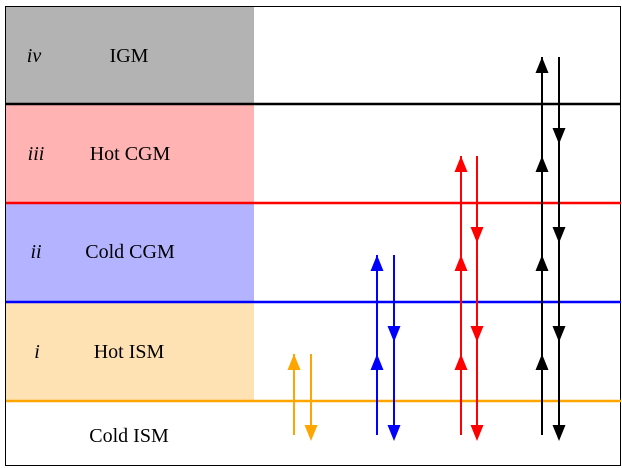 The image size is (622, 468). Describe the element at coordinates (294, 362) in the screenshot. I see `flow-orange-up-arrowhead` at that location.